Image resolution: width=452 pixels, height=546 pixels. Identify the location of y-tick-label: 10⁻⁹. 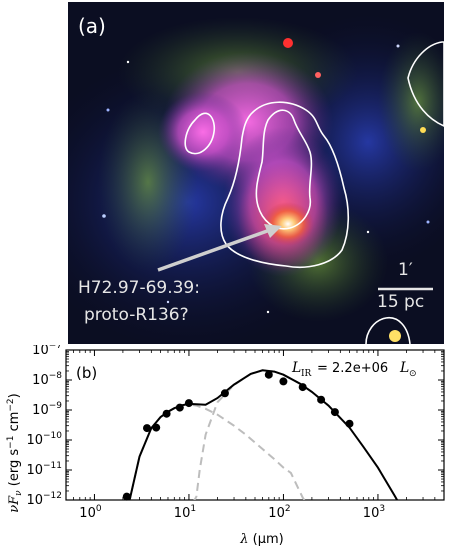
(47, 409).